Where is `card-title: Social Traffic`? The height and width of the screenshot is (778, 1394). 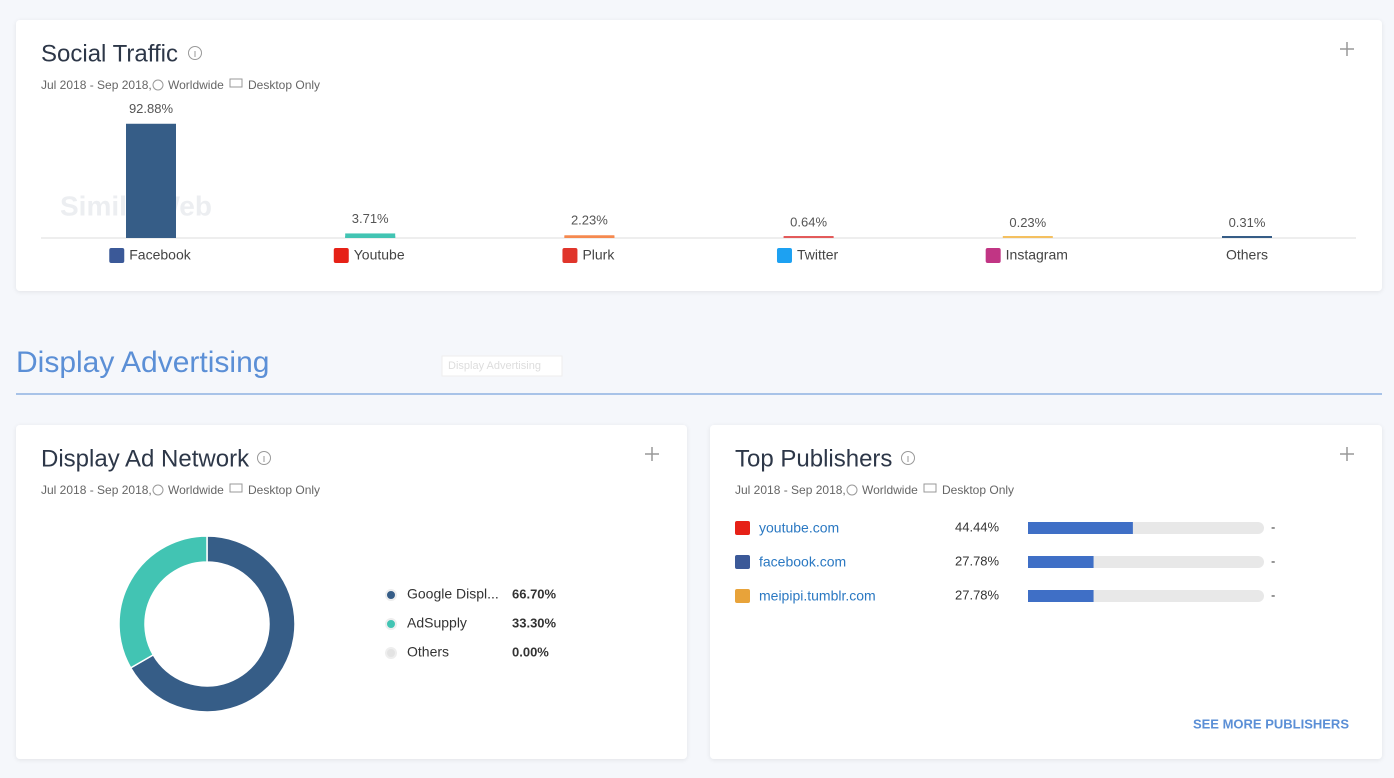 card-title: Social Traffic is located at coordinates (109, 53).